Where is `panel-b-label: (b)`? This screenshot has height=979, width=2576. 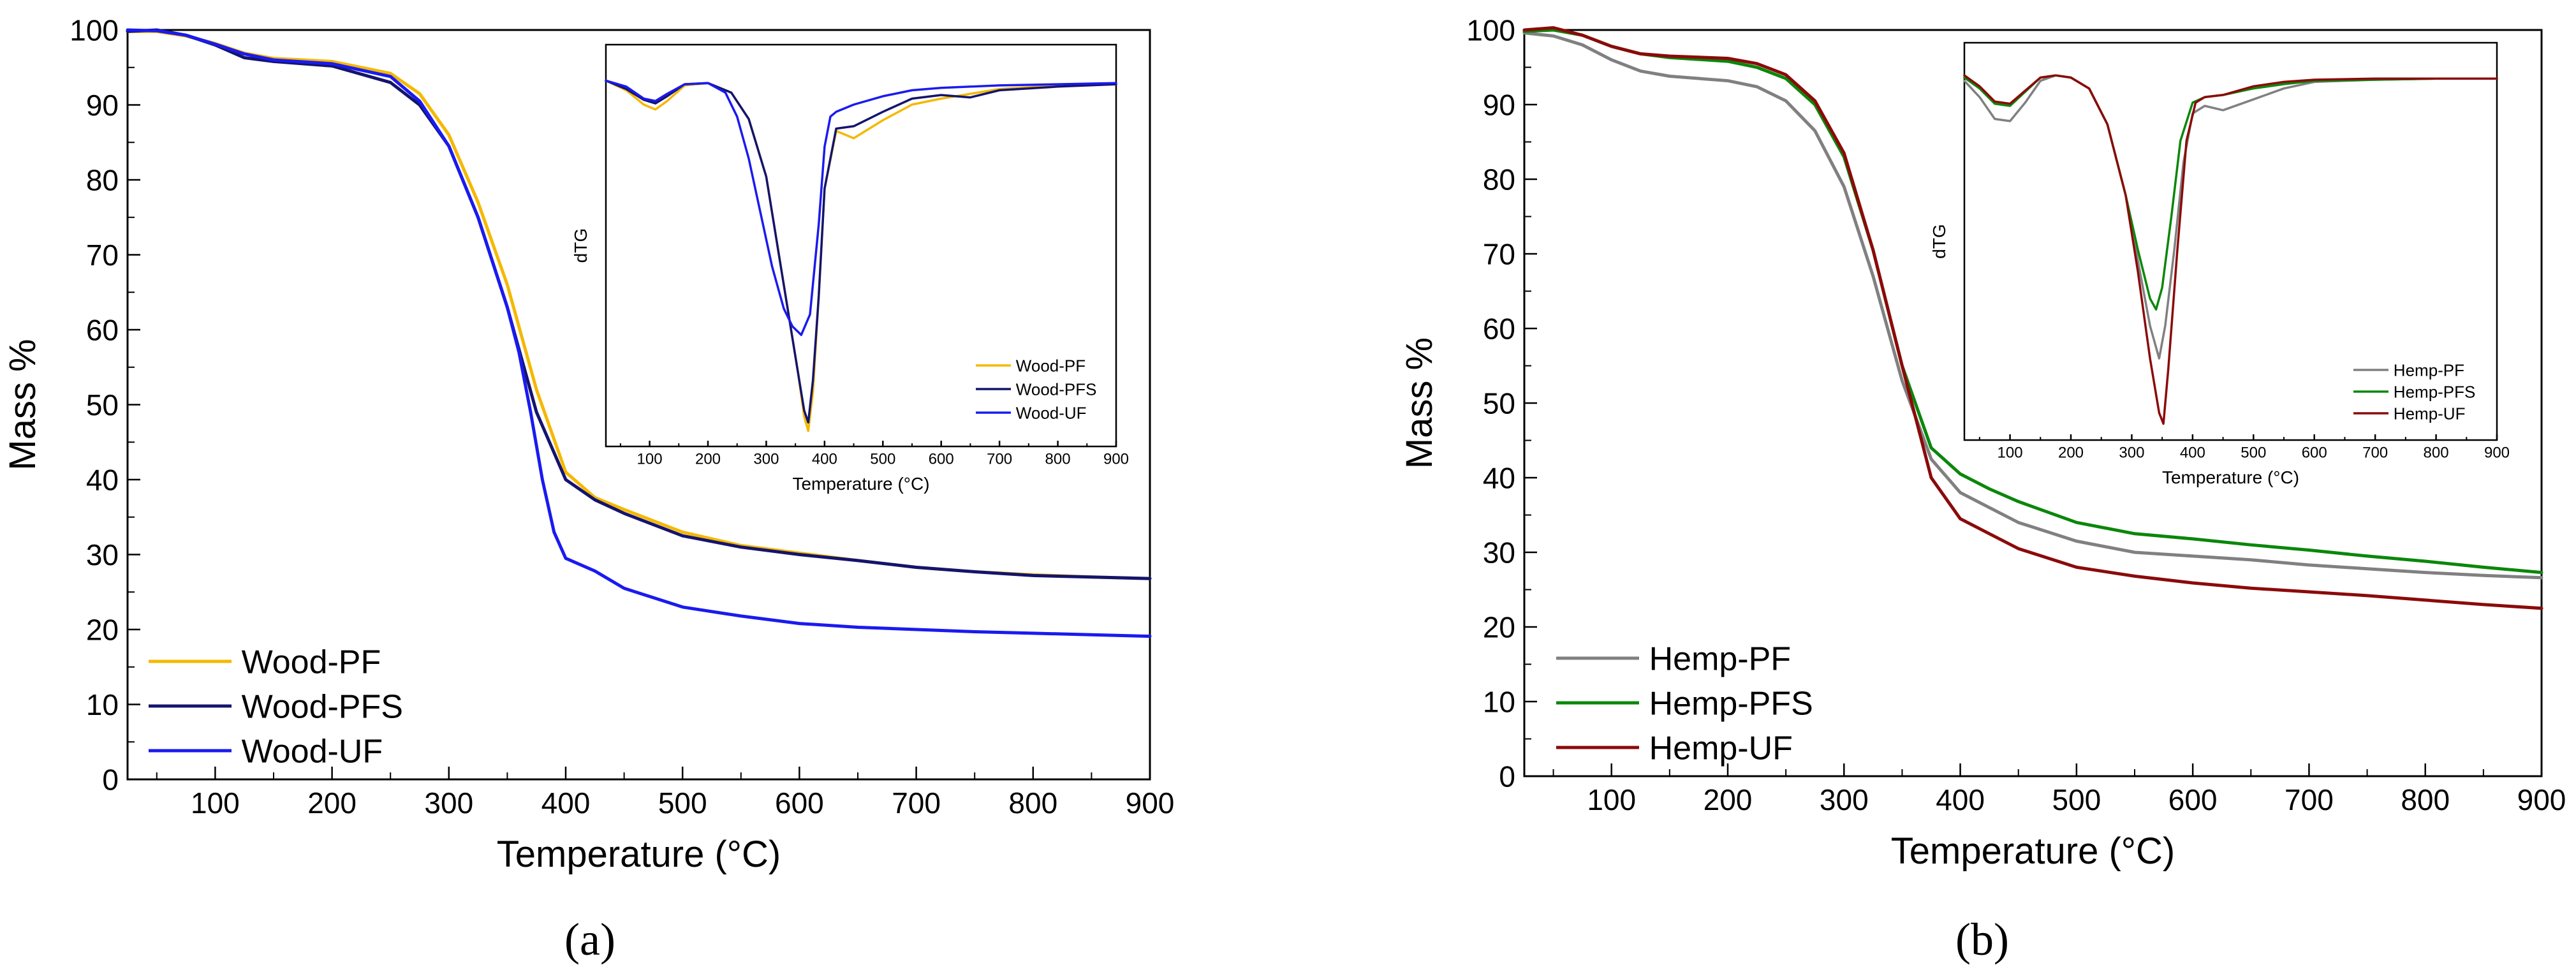
panel-b-label: (b) is located at coordinates (1982, 939).